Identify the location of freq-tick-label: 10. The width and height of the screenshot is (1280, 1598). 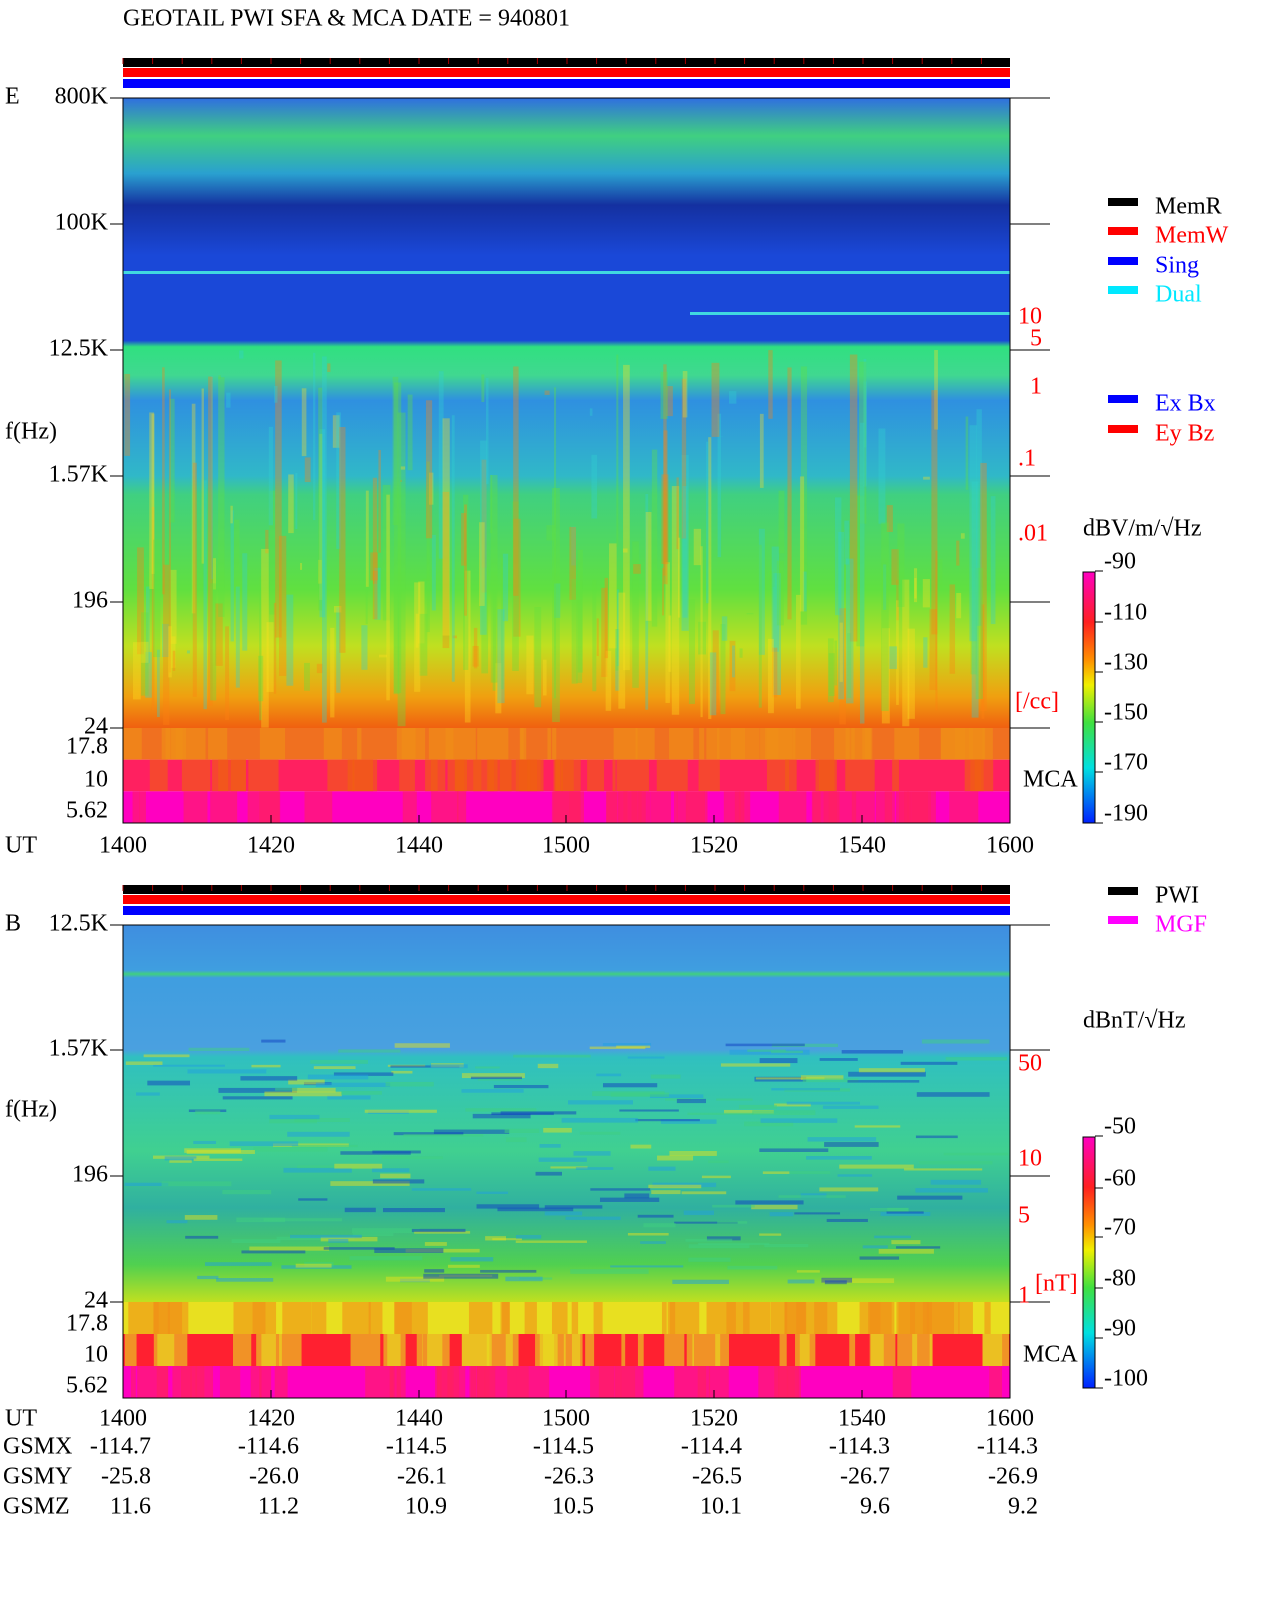
(96, 780).